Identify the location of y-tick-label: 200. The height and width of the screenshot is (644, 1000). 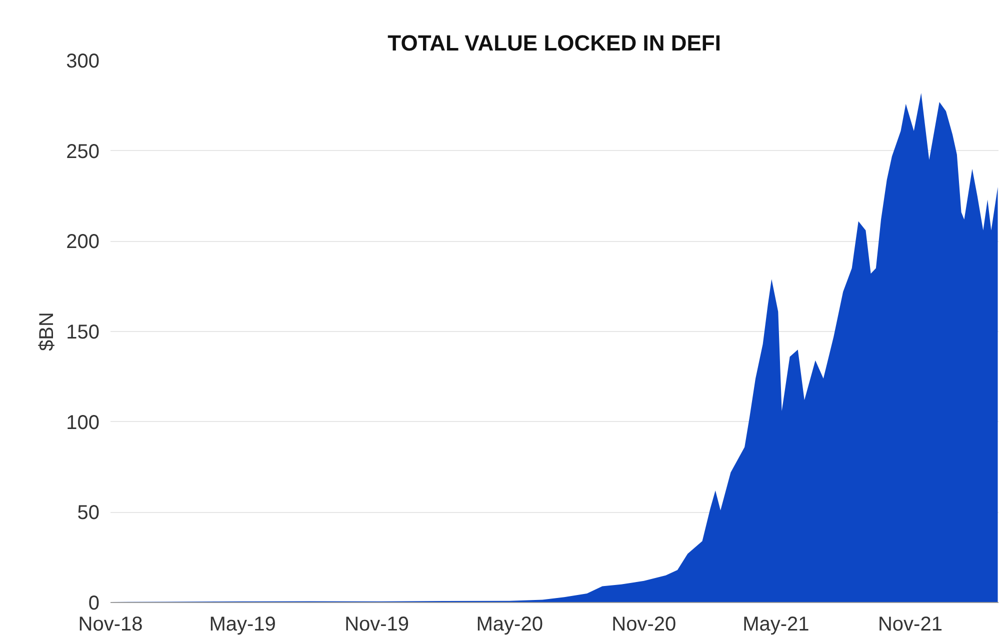
(83, 242).